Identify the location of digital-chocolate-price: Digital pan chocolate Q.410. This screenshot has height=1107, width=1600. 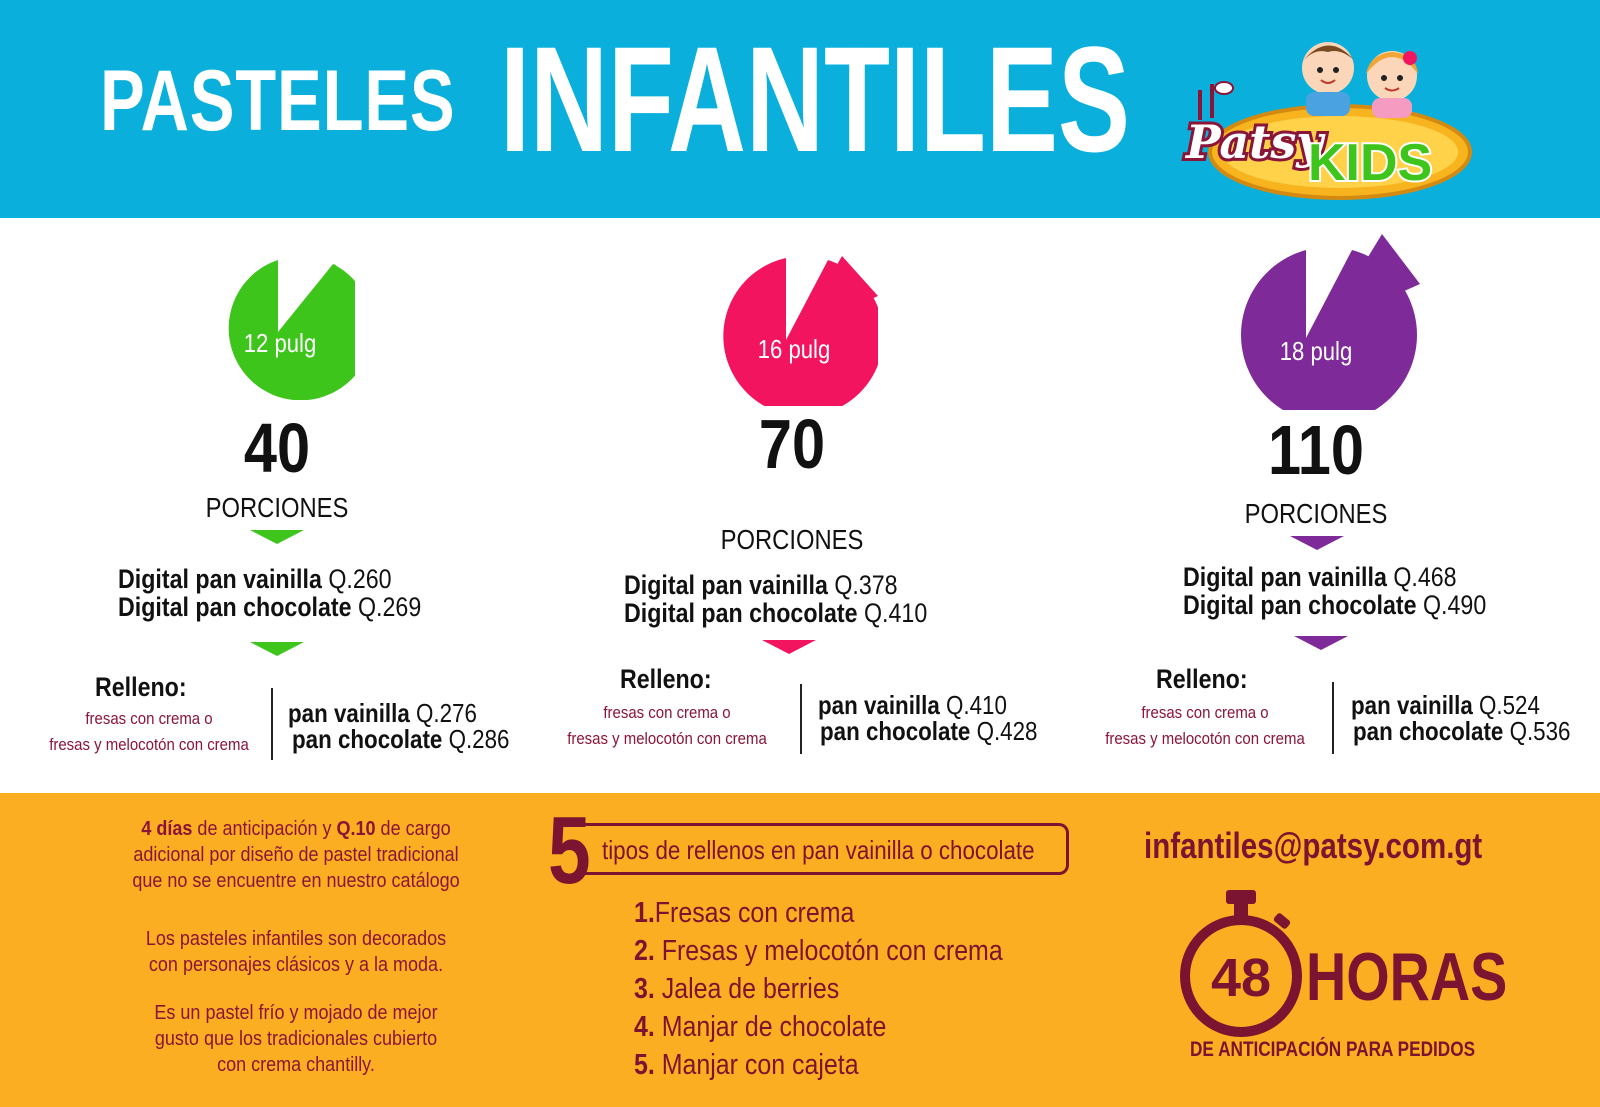
(776, 613).